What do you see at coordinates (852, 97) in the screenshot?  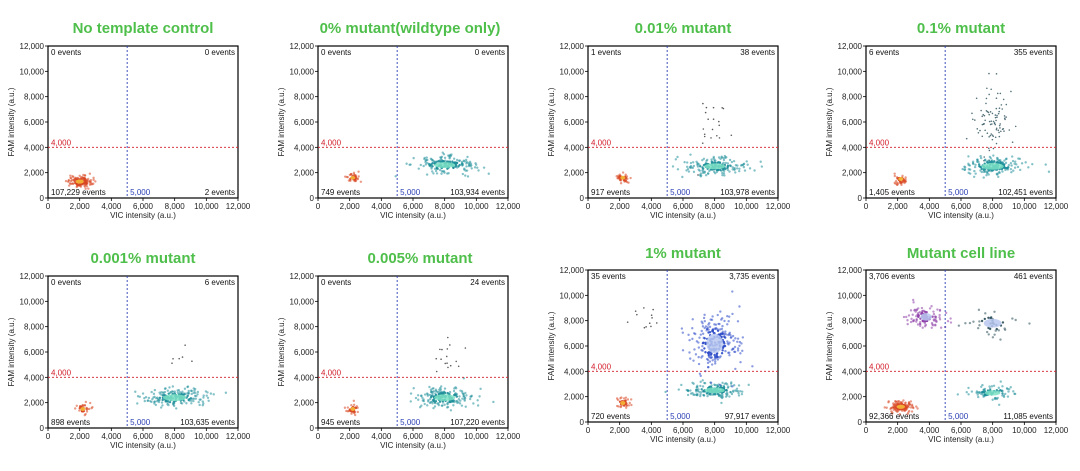 I see `y-tick-label: 8,000` at bounding box center [852, 97].